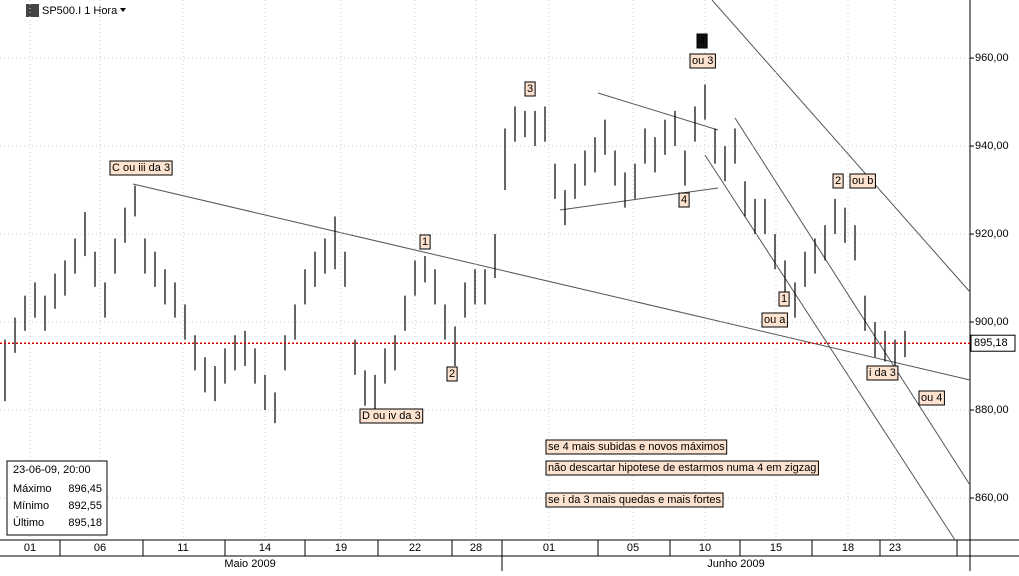  Describe the element at coordinates (848, 548) in the screenshot. I see `x-tick-label: 18` at that location.